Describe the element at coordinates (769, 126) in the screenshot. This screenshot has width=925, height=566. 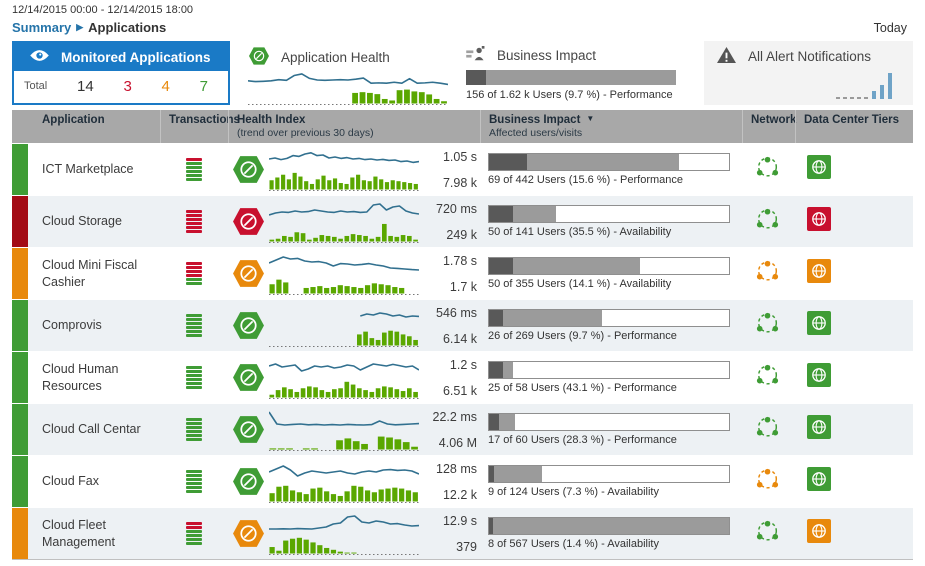
I see `col-network: Network` at that location.